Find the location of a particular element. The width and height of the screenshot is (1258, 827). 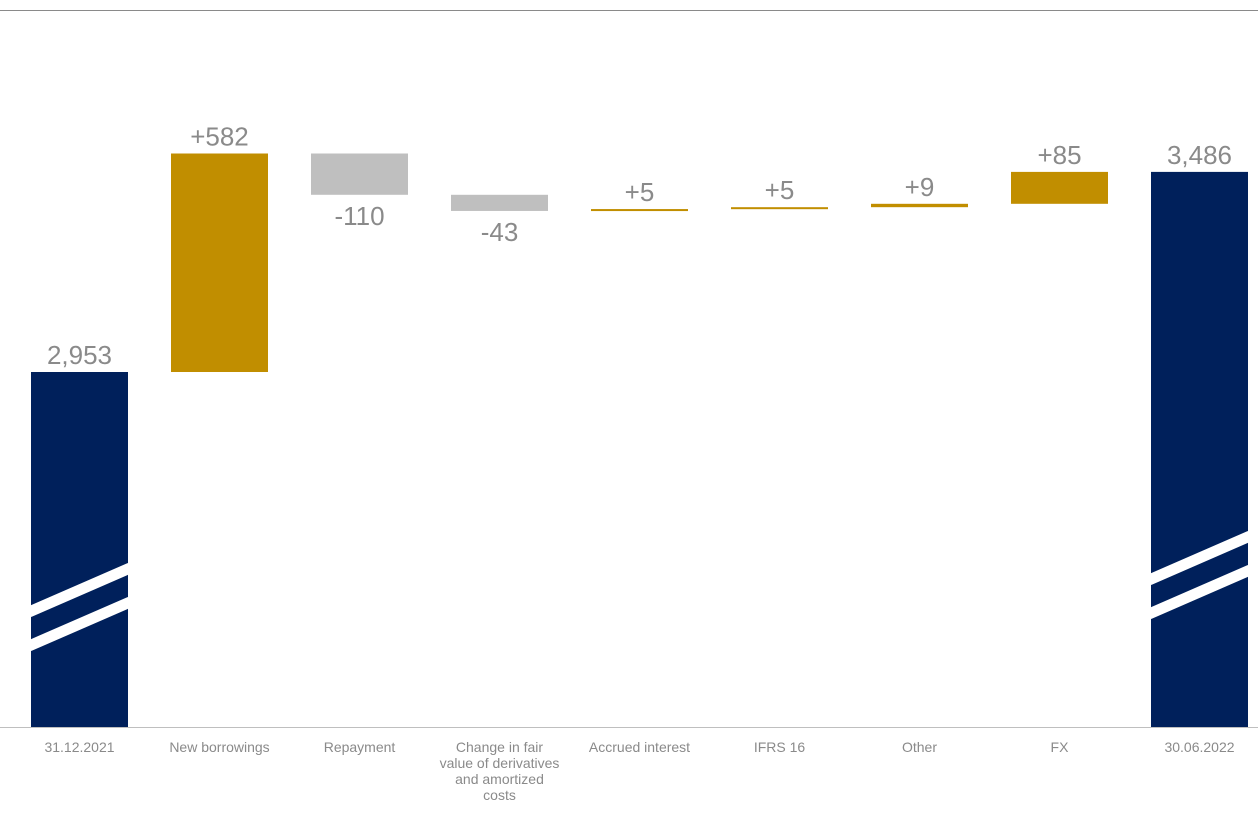

data-label-7: +9 is located at coordinates (920, 187).